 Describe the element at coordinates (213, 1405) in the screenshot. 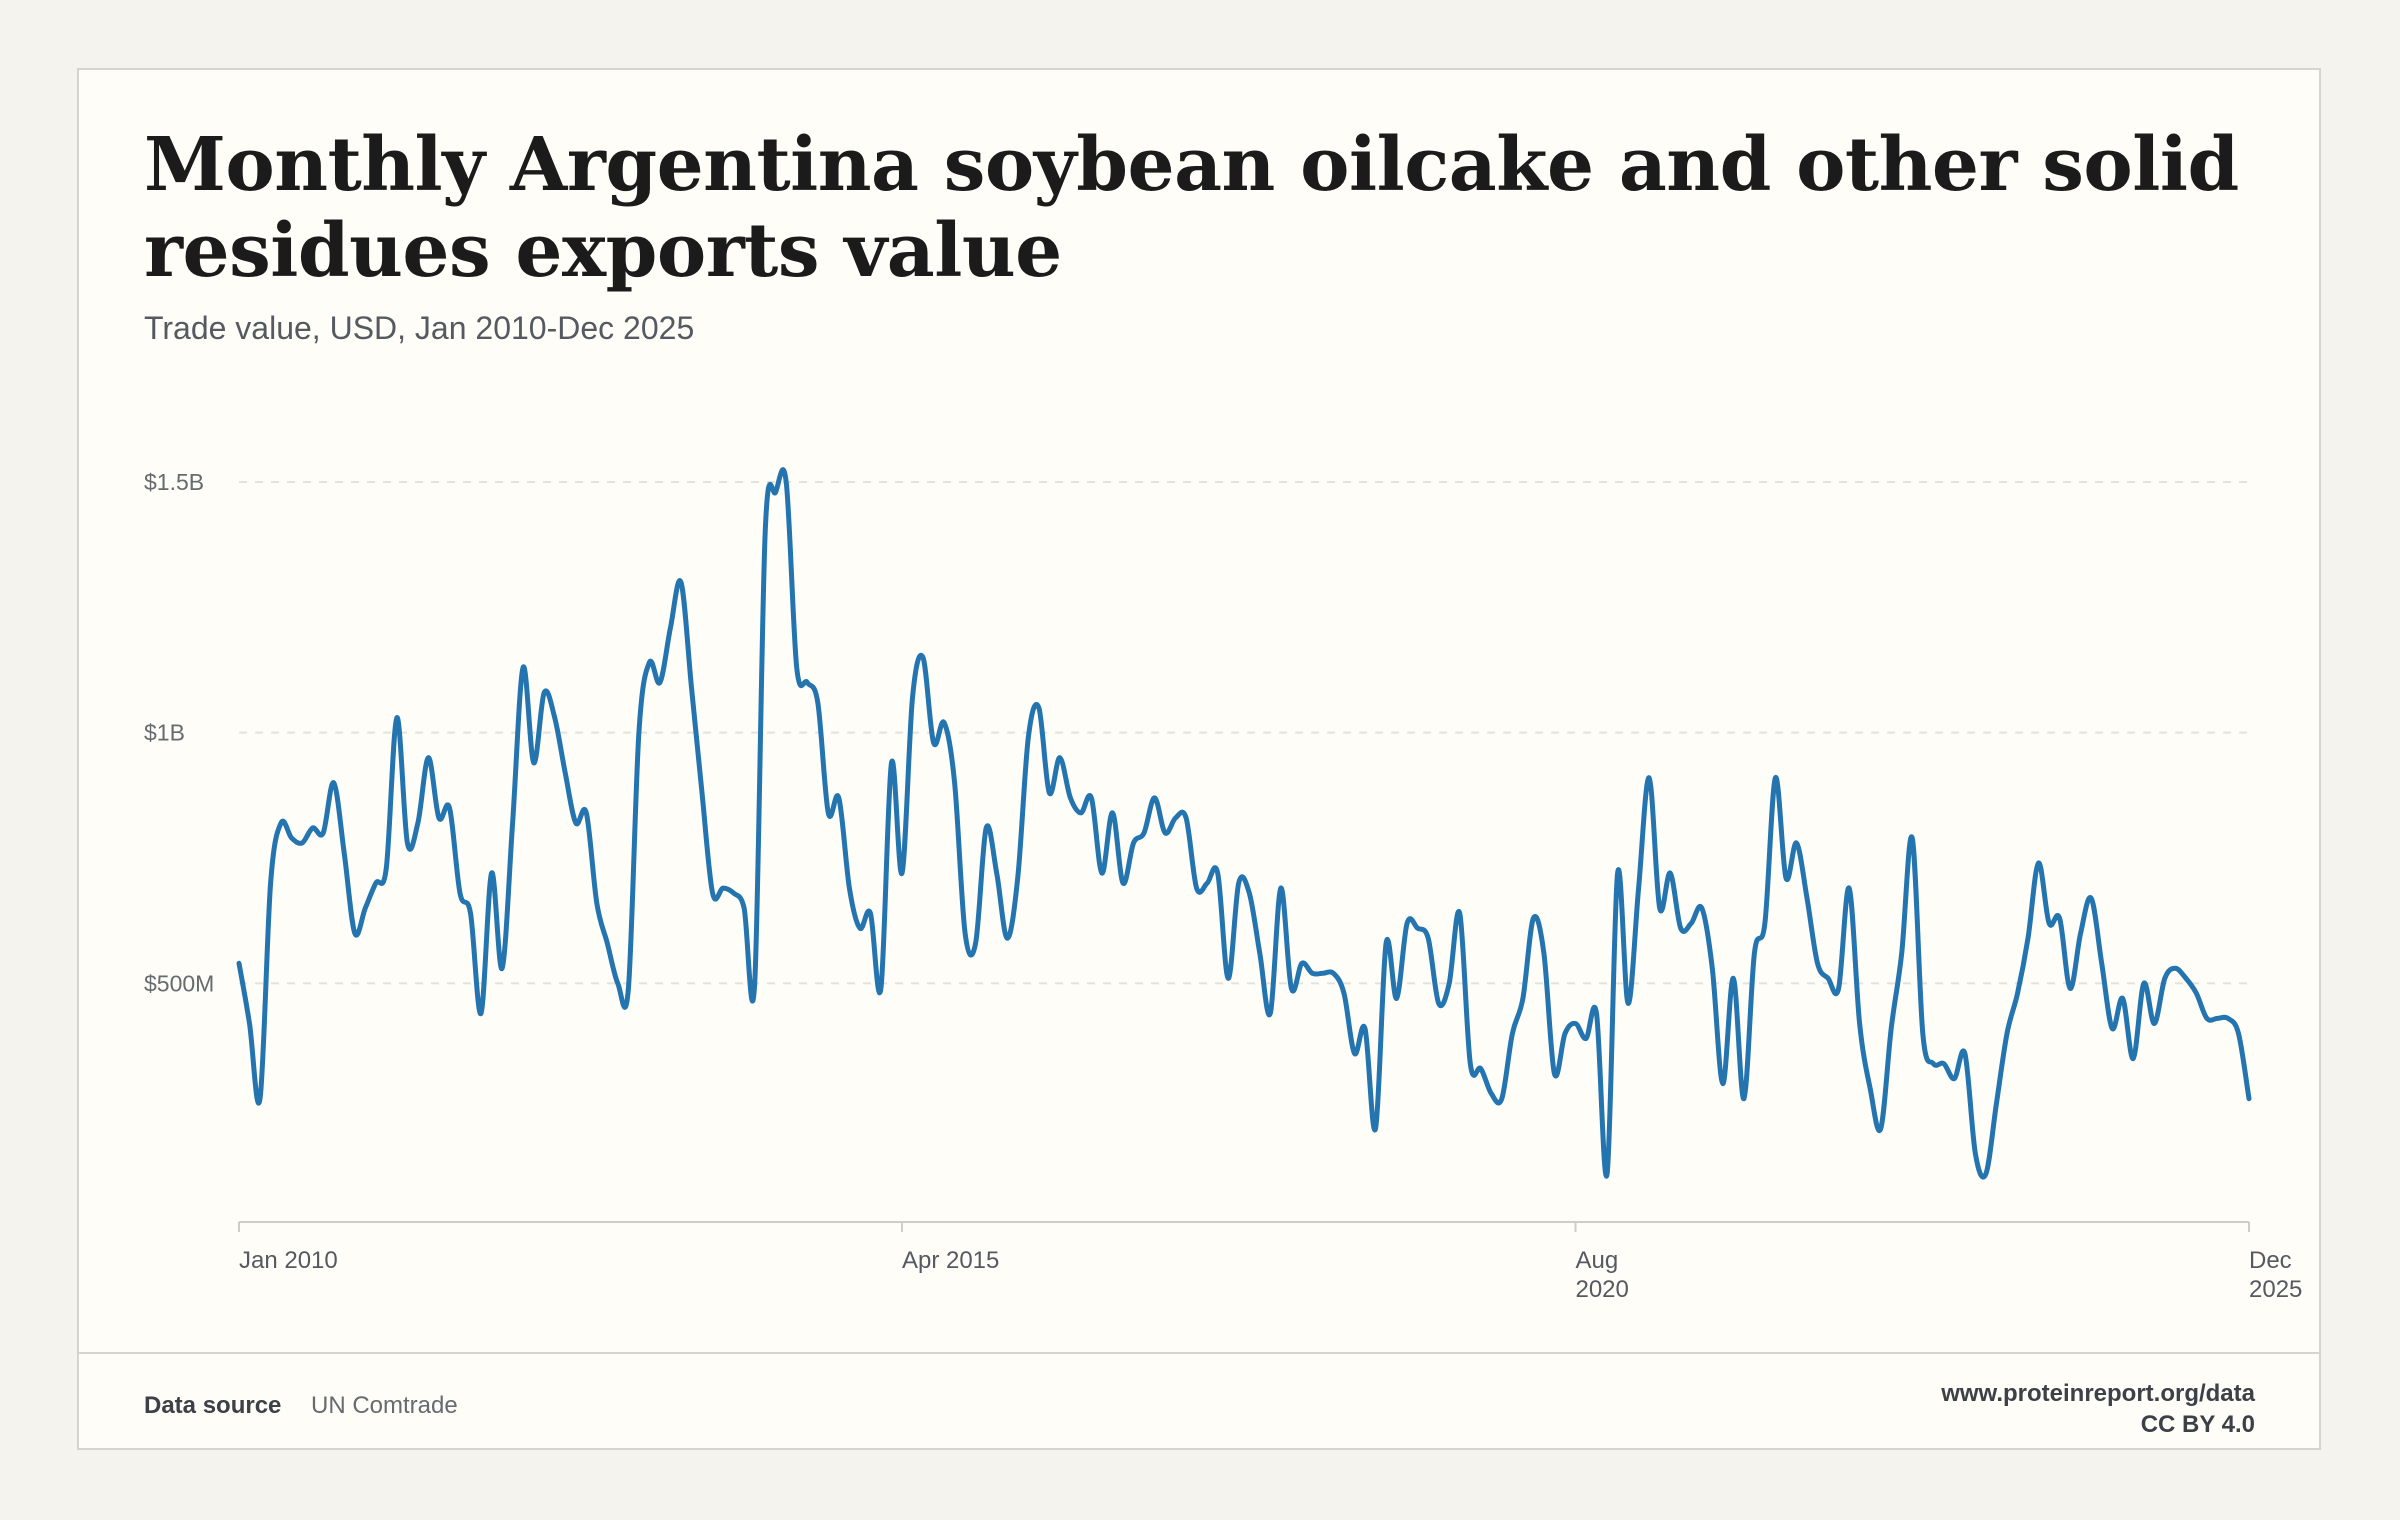

I see `data-source-label: Data source` at that location.